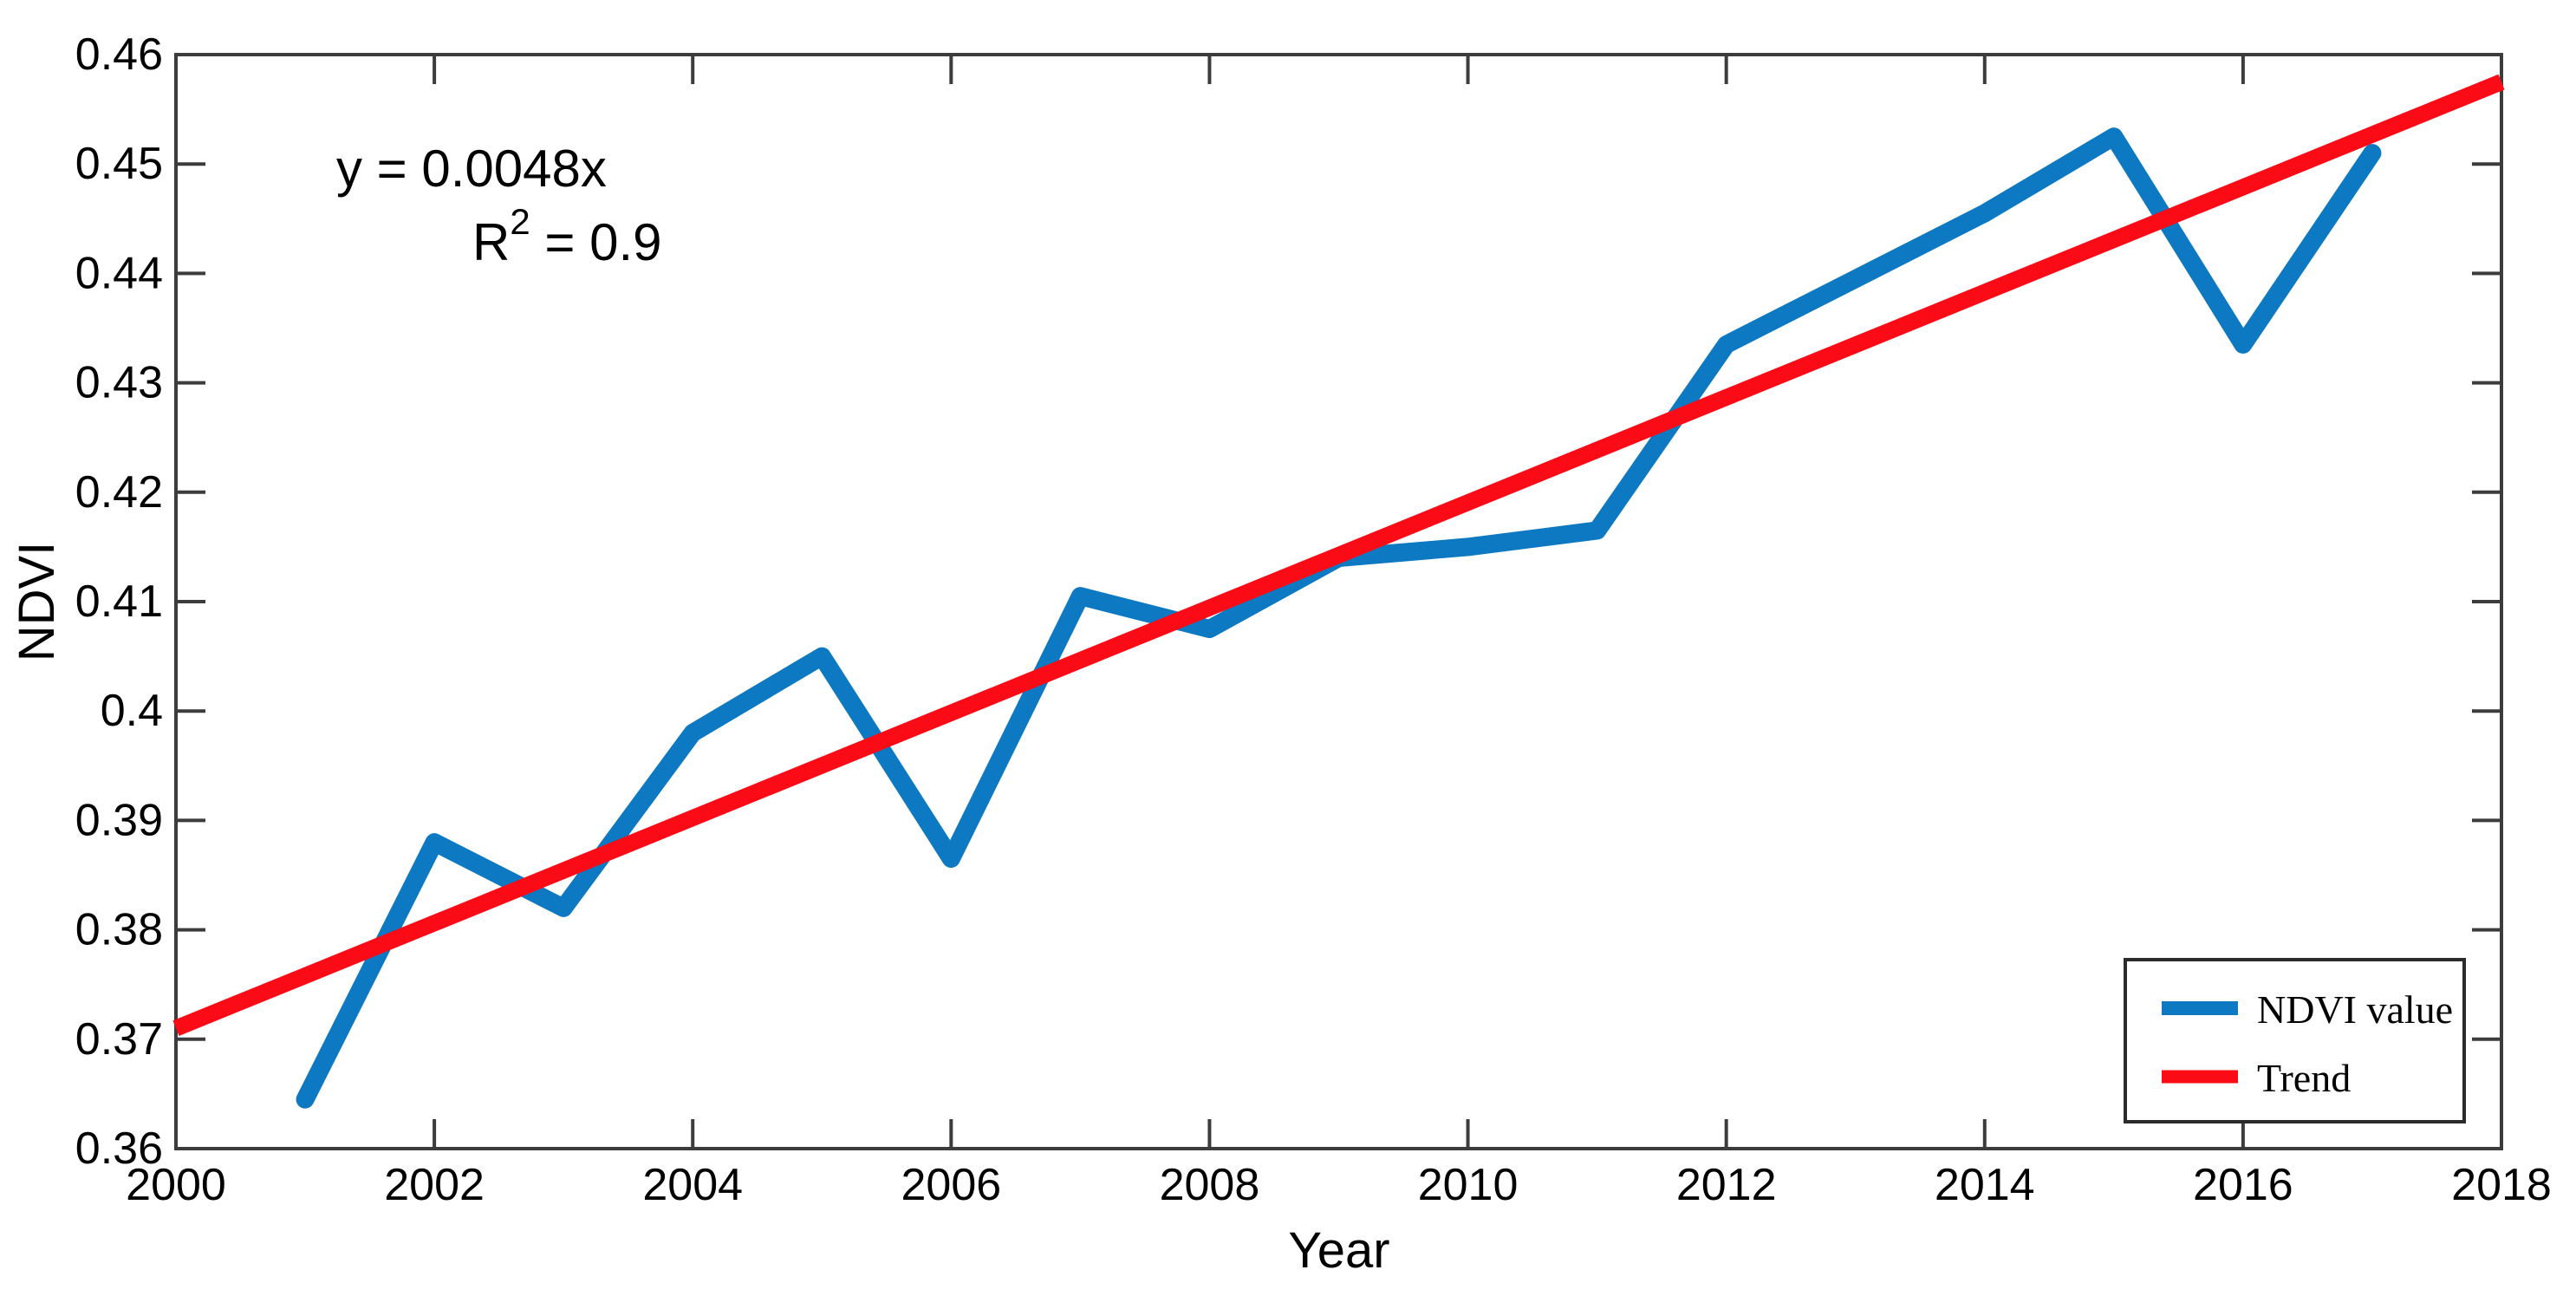  Describe the element at coordinates (1985, 1185) in the screenshot. I see `x-tick-label: 2014` at that location.